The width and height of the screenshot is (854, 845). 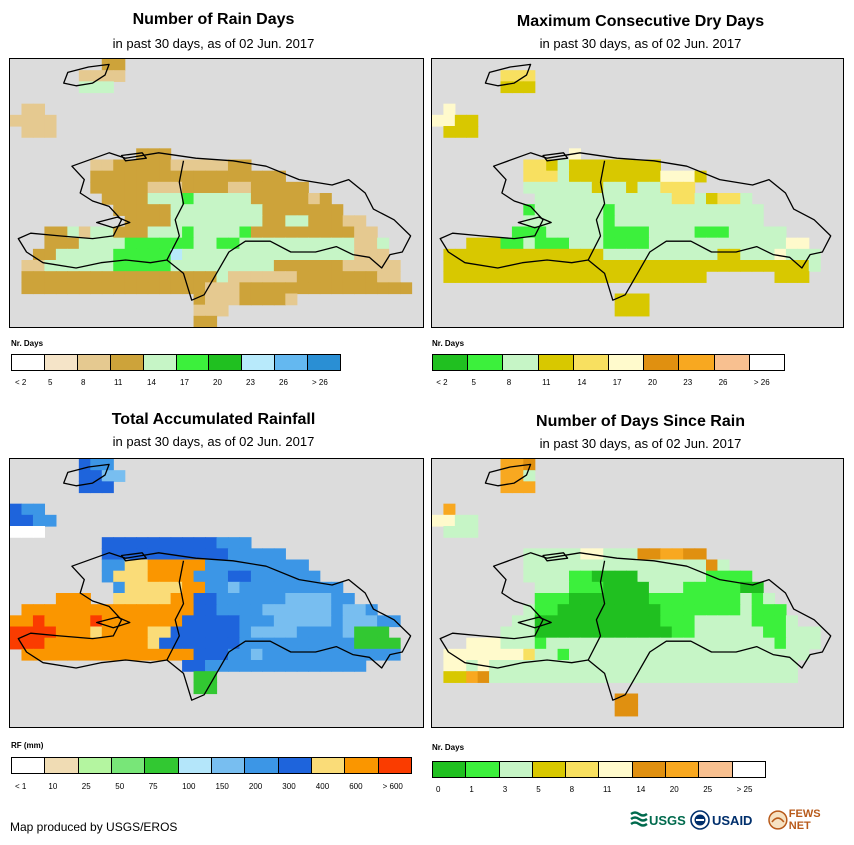 I want to click on legend-label: 14, so click(x=641, y=789).